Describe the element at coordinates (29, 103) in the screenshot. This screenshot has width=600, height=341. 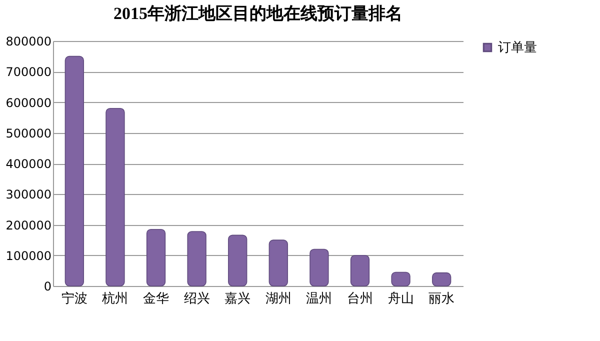
I see `y-tick-label: 600000` at that location.